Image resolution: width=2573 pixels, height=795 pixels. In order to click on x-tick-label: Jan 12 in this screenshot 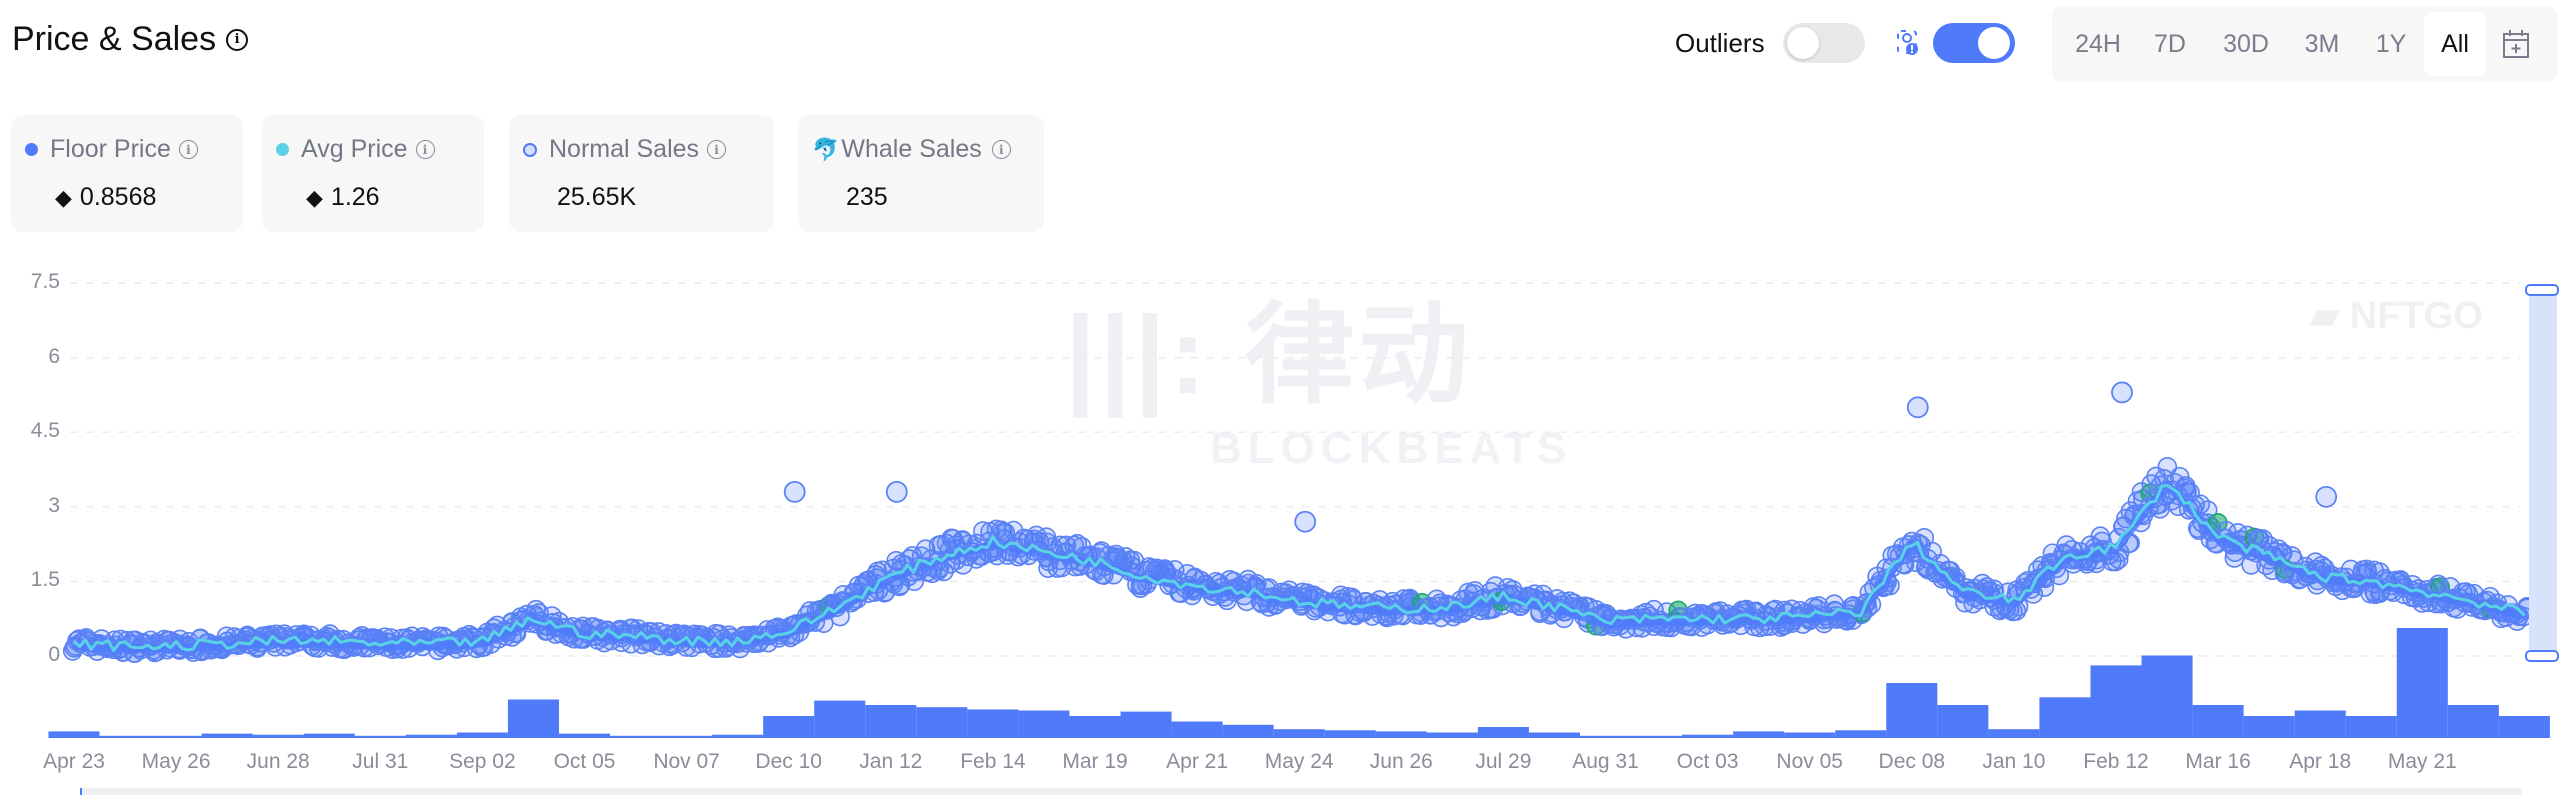, I will do `click(891, 761)`.